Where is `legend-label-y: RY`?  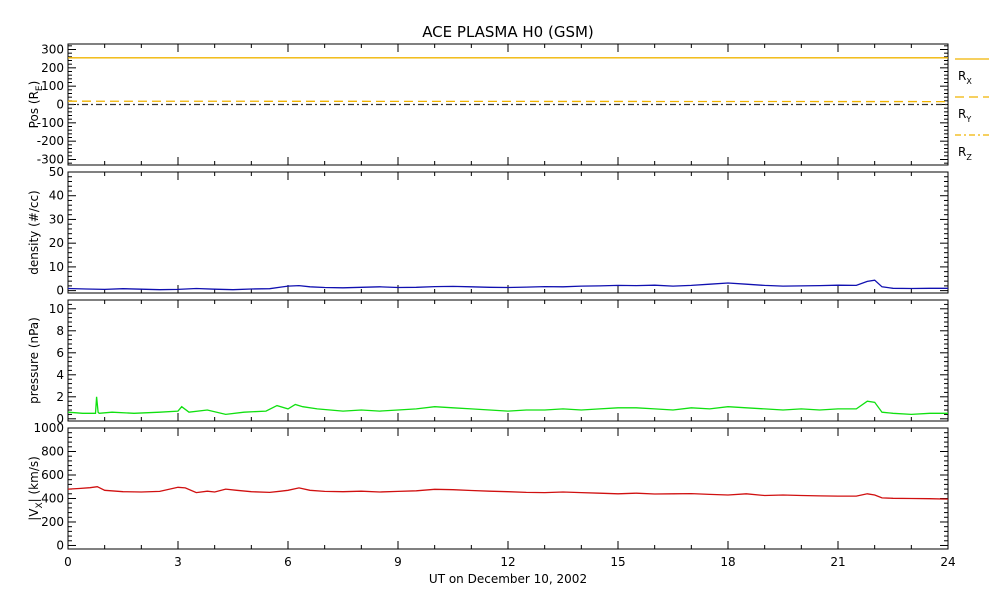 legend-label-y: RY is located at coordinates (964, 115).